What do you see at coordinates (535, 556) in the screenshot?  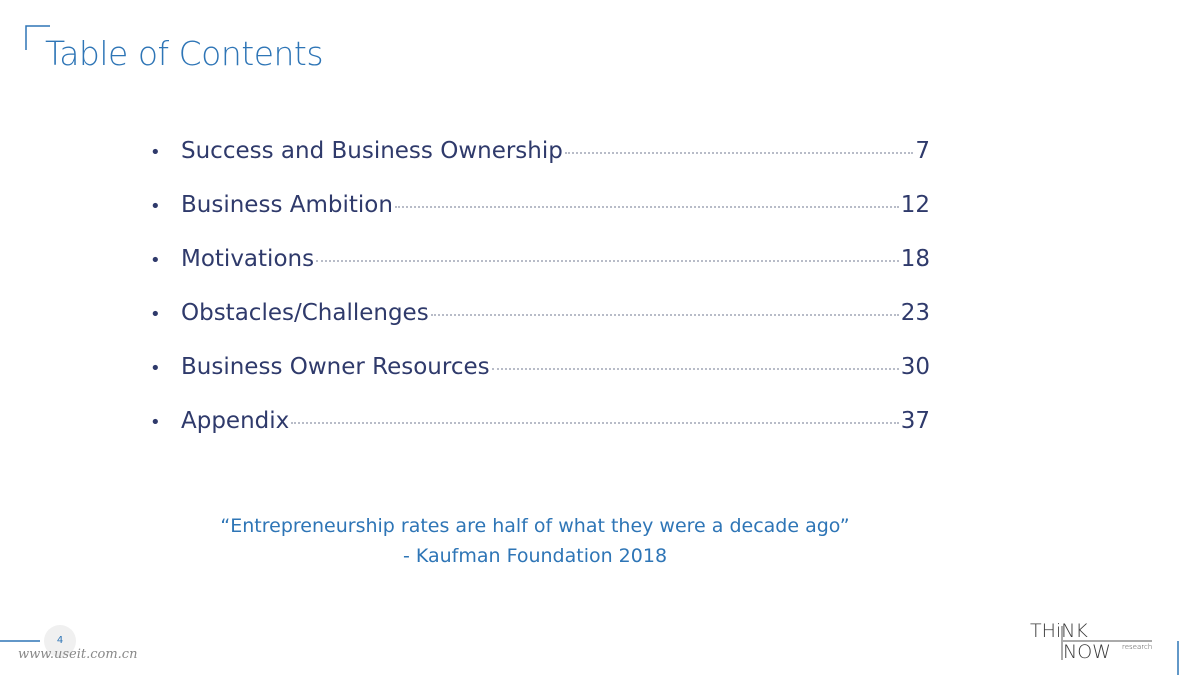 I see `quote-source: - Kaufman Foundation 2018` at bounding box center [535, 556].